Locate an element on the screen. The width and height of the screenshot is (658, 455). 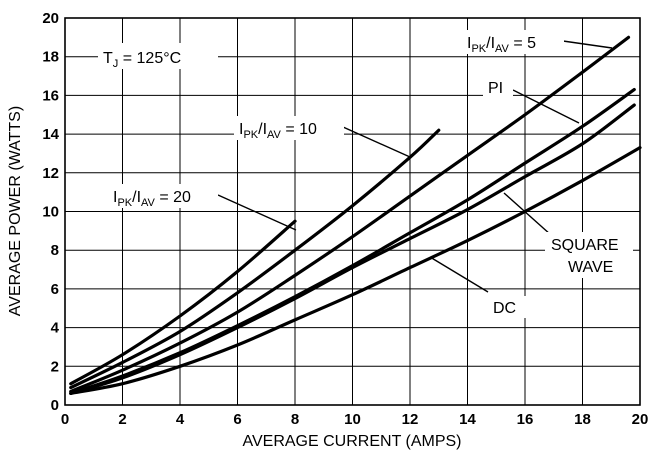
x-tick-label: 2 is located at coordinates (122, 419).